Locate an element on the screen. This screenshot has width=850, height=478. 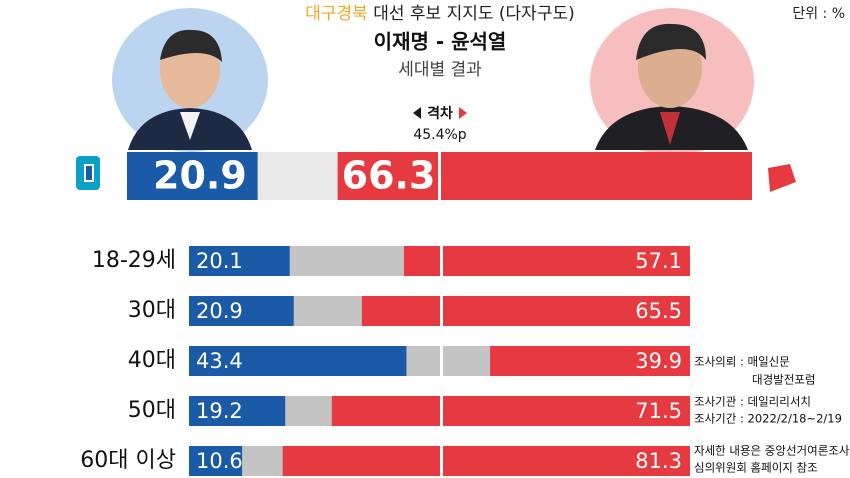
value-label: 57.1 is located at coordinates (658, 261).